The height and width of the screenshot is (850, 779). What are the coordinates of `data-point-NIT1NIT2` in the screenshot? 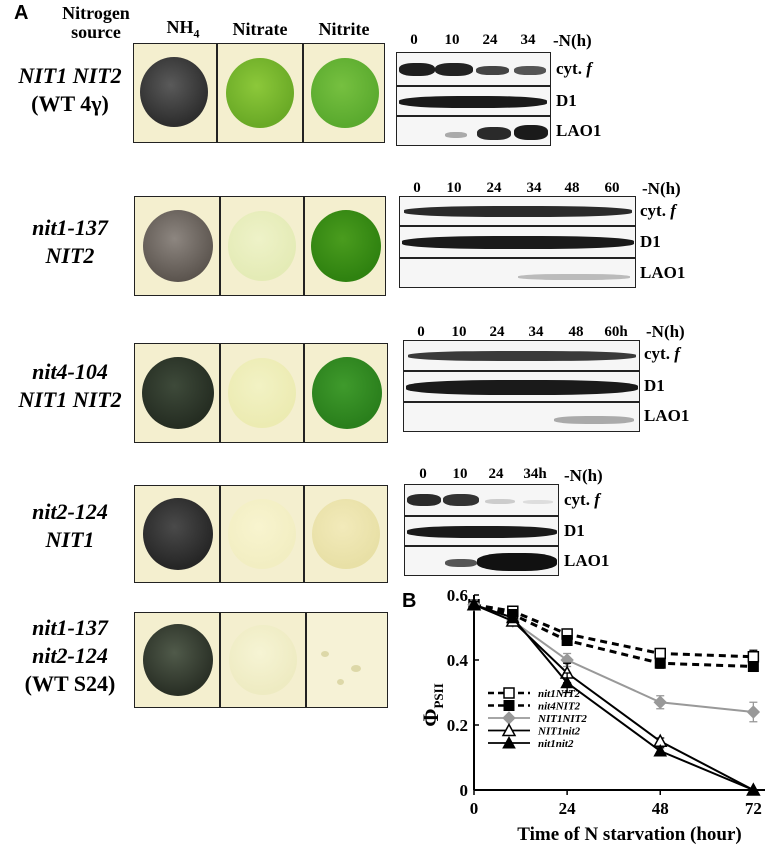 It's located at (753, 712).